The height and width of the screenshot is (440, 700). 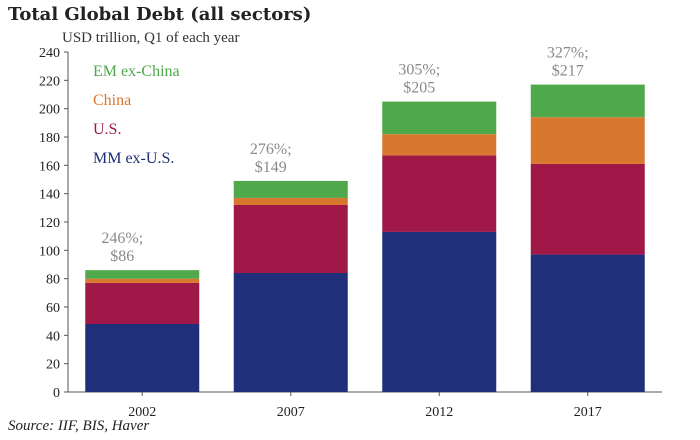 I want to click on y-tick-label: 60, so click(x=53, y=308).